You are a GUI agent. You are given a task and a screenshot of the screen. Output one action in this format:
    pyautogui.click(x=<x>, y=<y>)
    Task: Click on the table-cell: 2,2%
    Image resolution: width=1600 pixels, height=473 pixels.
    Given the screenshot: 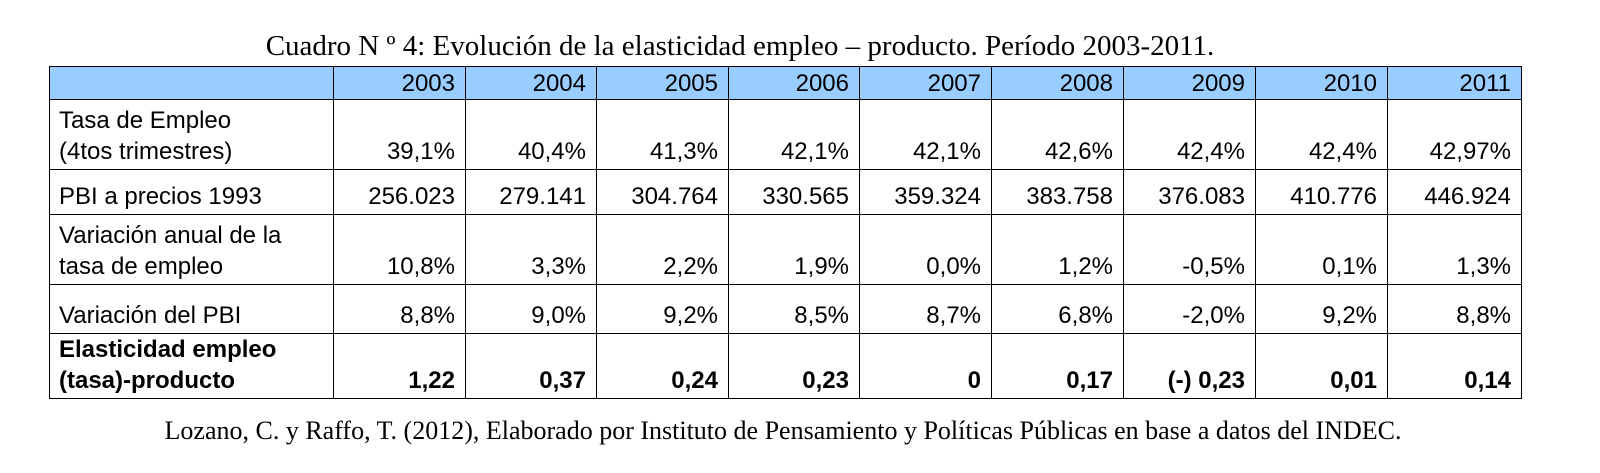 What is the action you would take?
    pyautogui.click(x=662, y=249)
    